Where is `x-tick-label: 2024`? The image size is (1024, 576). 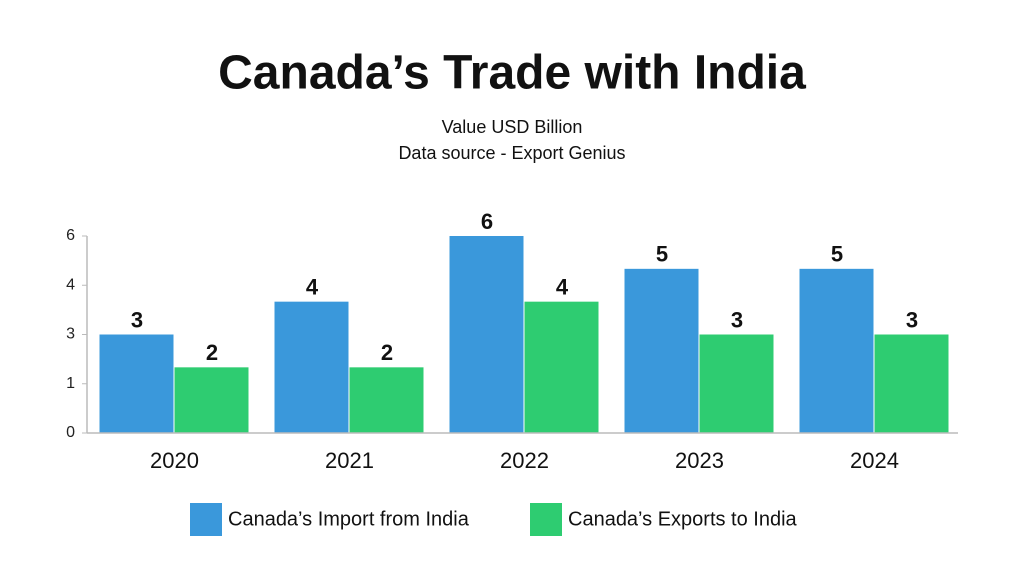
x-tick-label: 2024 is located at coordinates (874, 460).